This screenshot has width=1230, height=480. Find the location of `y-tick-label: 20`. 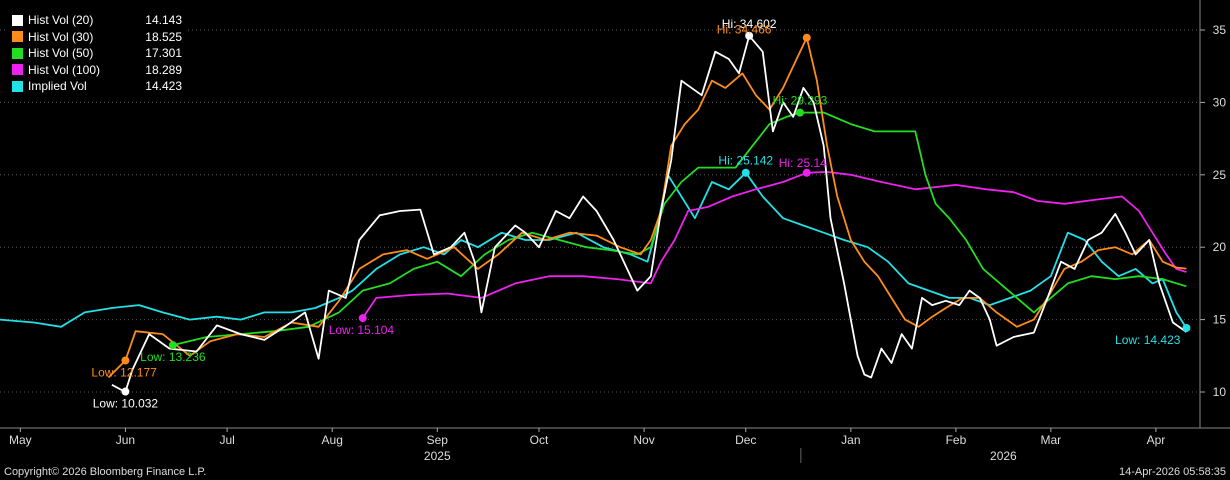

y-tick-label: 20 is located at coordinates (1220, 247).